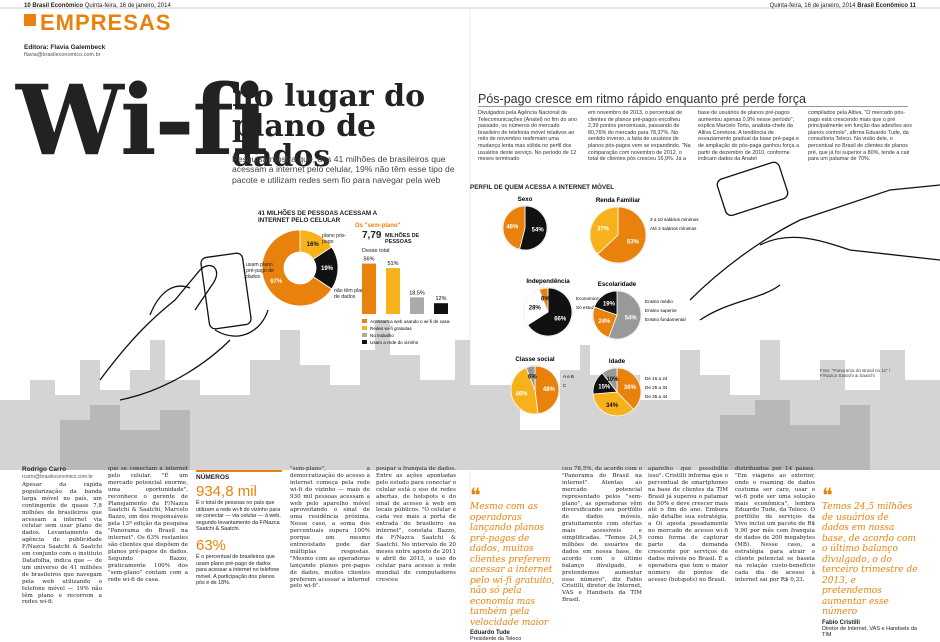  I want to click on segment-name: Ensino fundamental, so click(665, 319).